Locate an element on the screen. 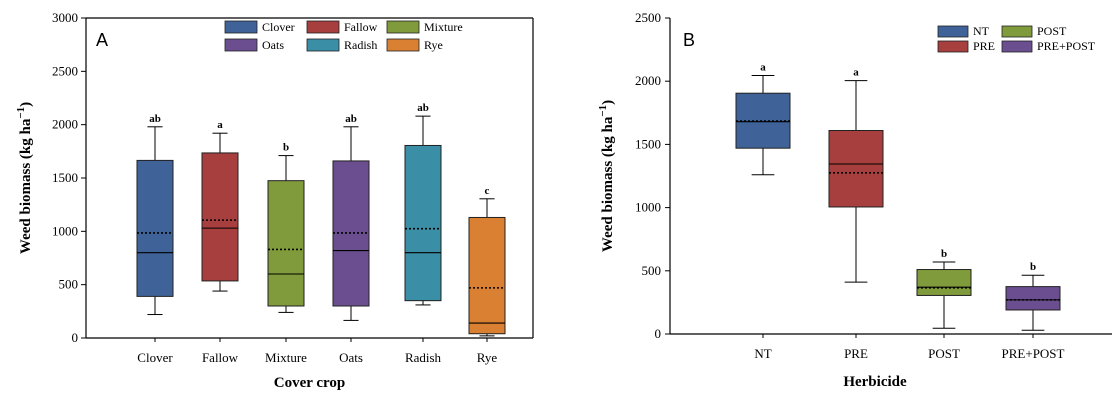 Image resolution: width=1112 pixels, height=393 pixels. legend-item-radish: Radish is located at coordinates (341, 45).